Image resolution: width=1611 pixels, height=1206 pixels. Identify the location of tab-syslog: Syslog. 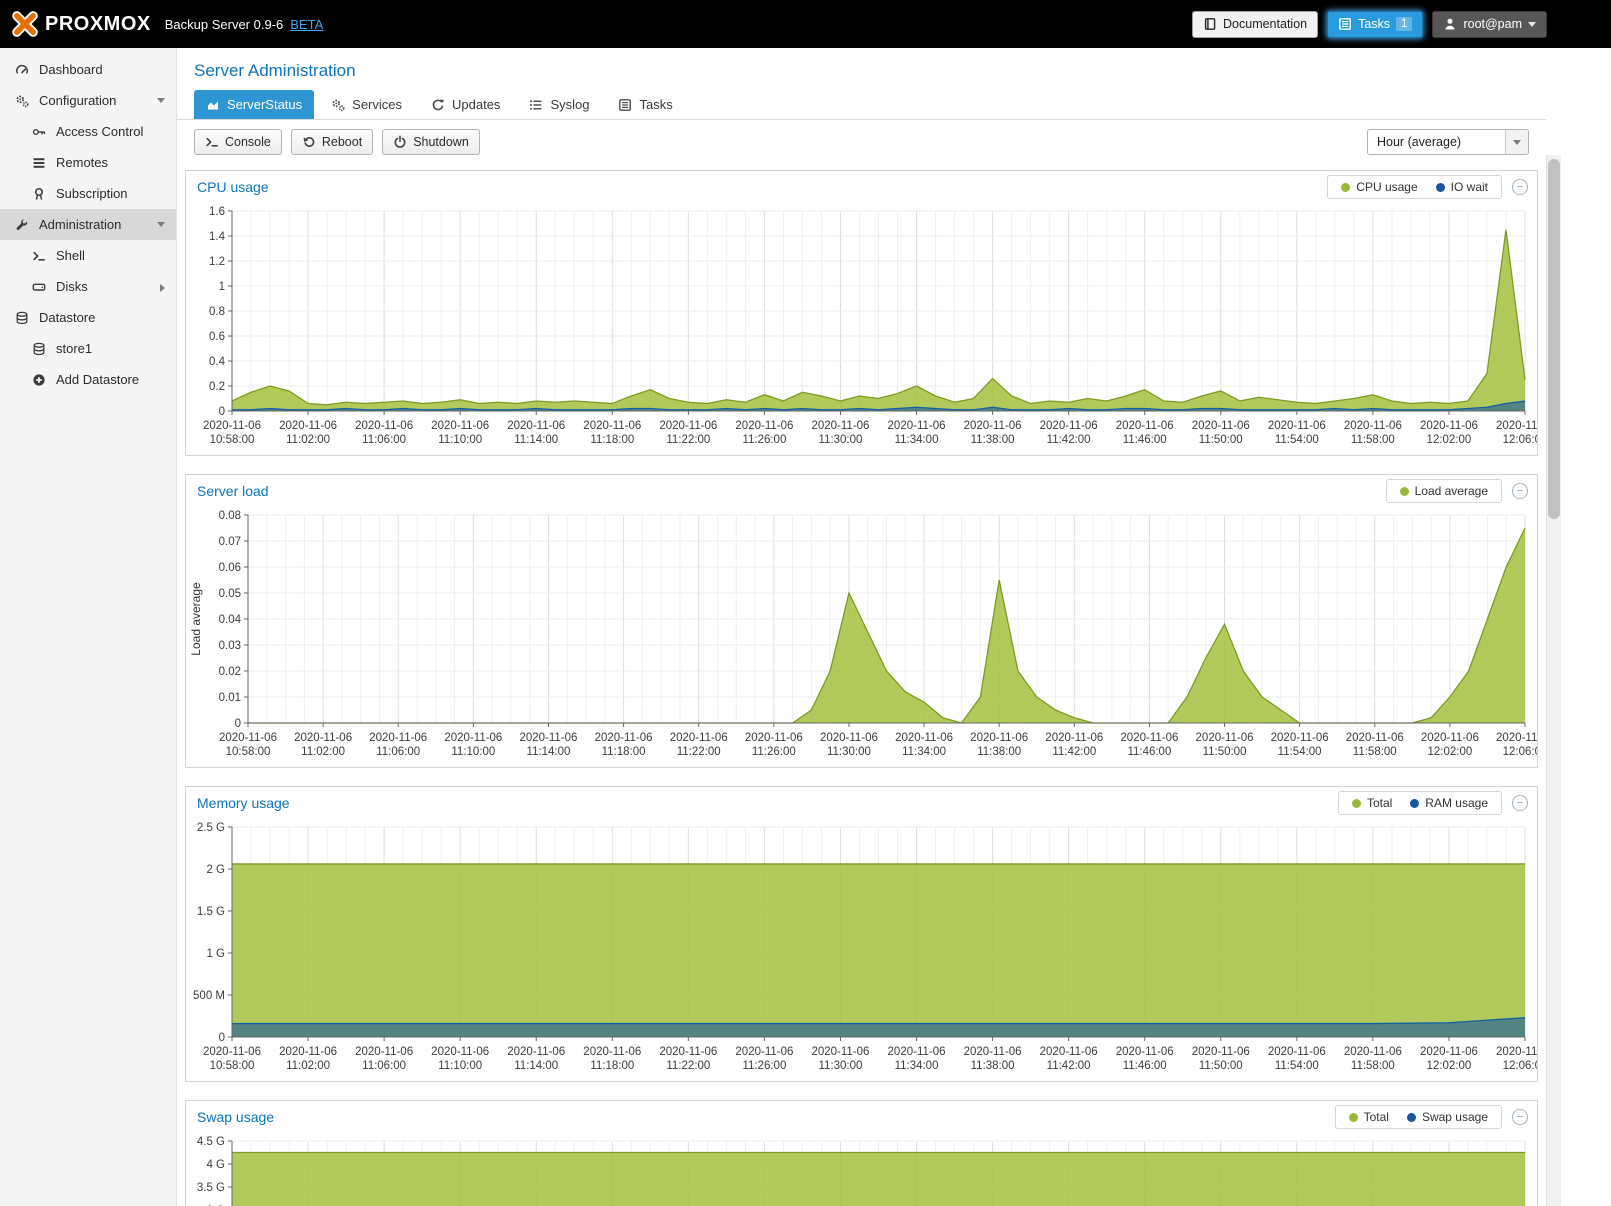
(559, 104).